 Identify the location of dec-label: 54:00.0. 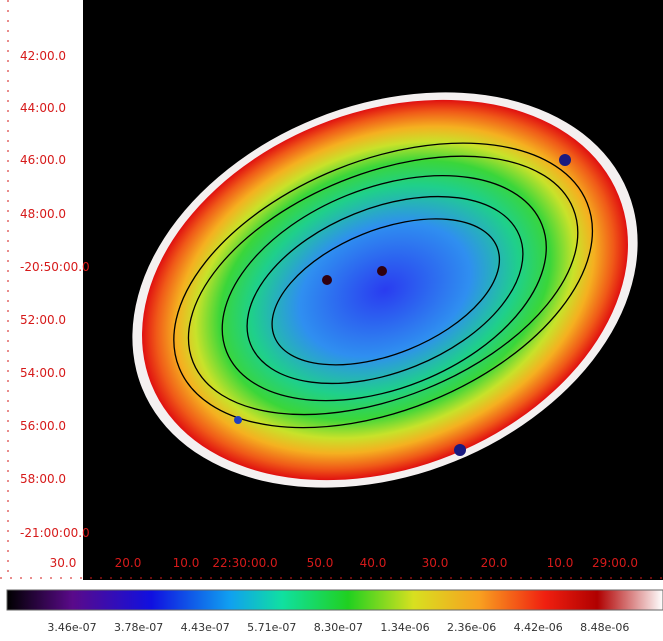
(43, 373).